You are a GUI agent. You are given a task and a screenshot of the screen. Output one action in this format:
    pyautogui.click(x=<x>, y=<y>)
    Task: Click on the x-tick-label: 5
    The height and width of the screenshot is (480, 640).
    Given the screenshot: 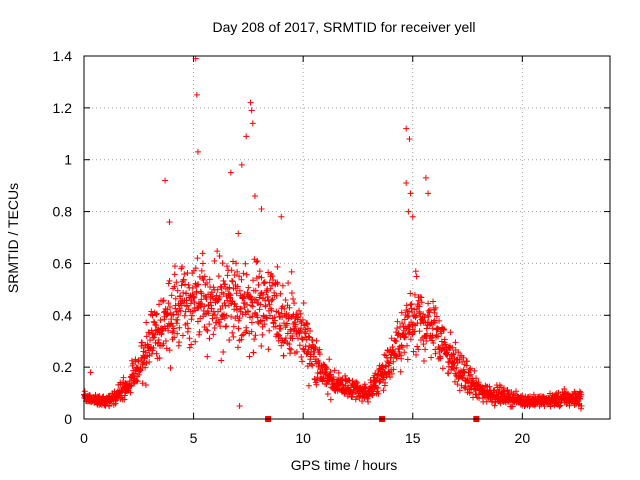 What is the action you would take?
    pyautogui.click(x=194, y=438)
    